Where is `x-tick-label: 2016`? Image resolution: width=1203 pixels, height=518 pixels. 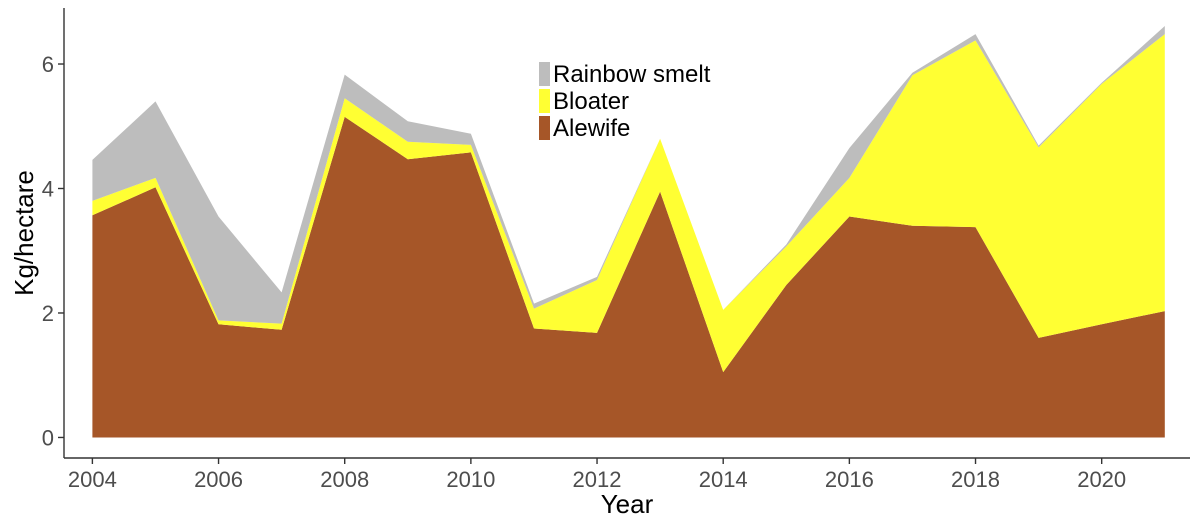
x-tick-label: 2016 is located at coordinates (849, 479).